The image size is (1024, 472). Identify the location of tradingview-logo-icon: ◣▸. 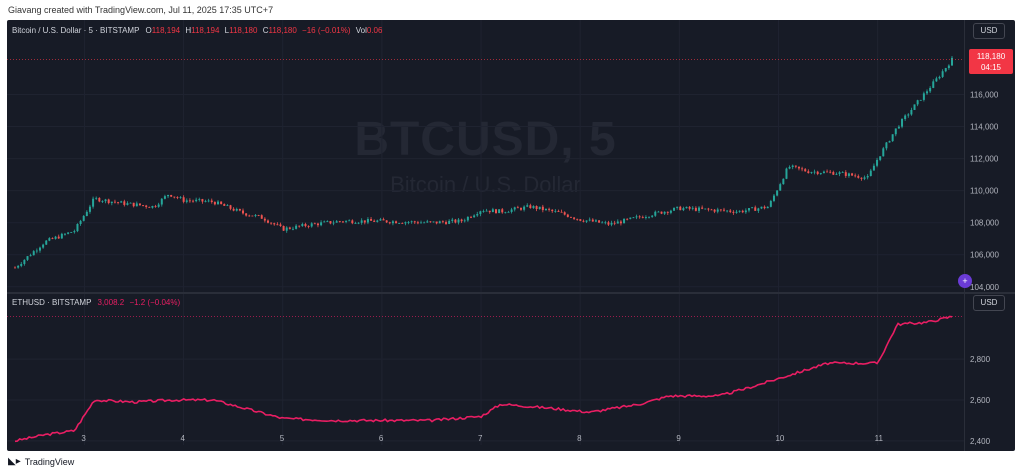
(14, 461).